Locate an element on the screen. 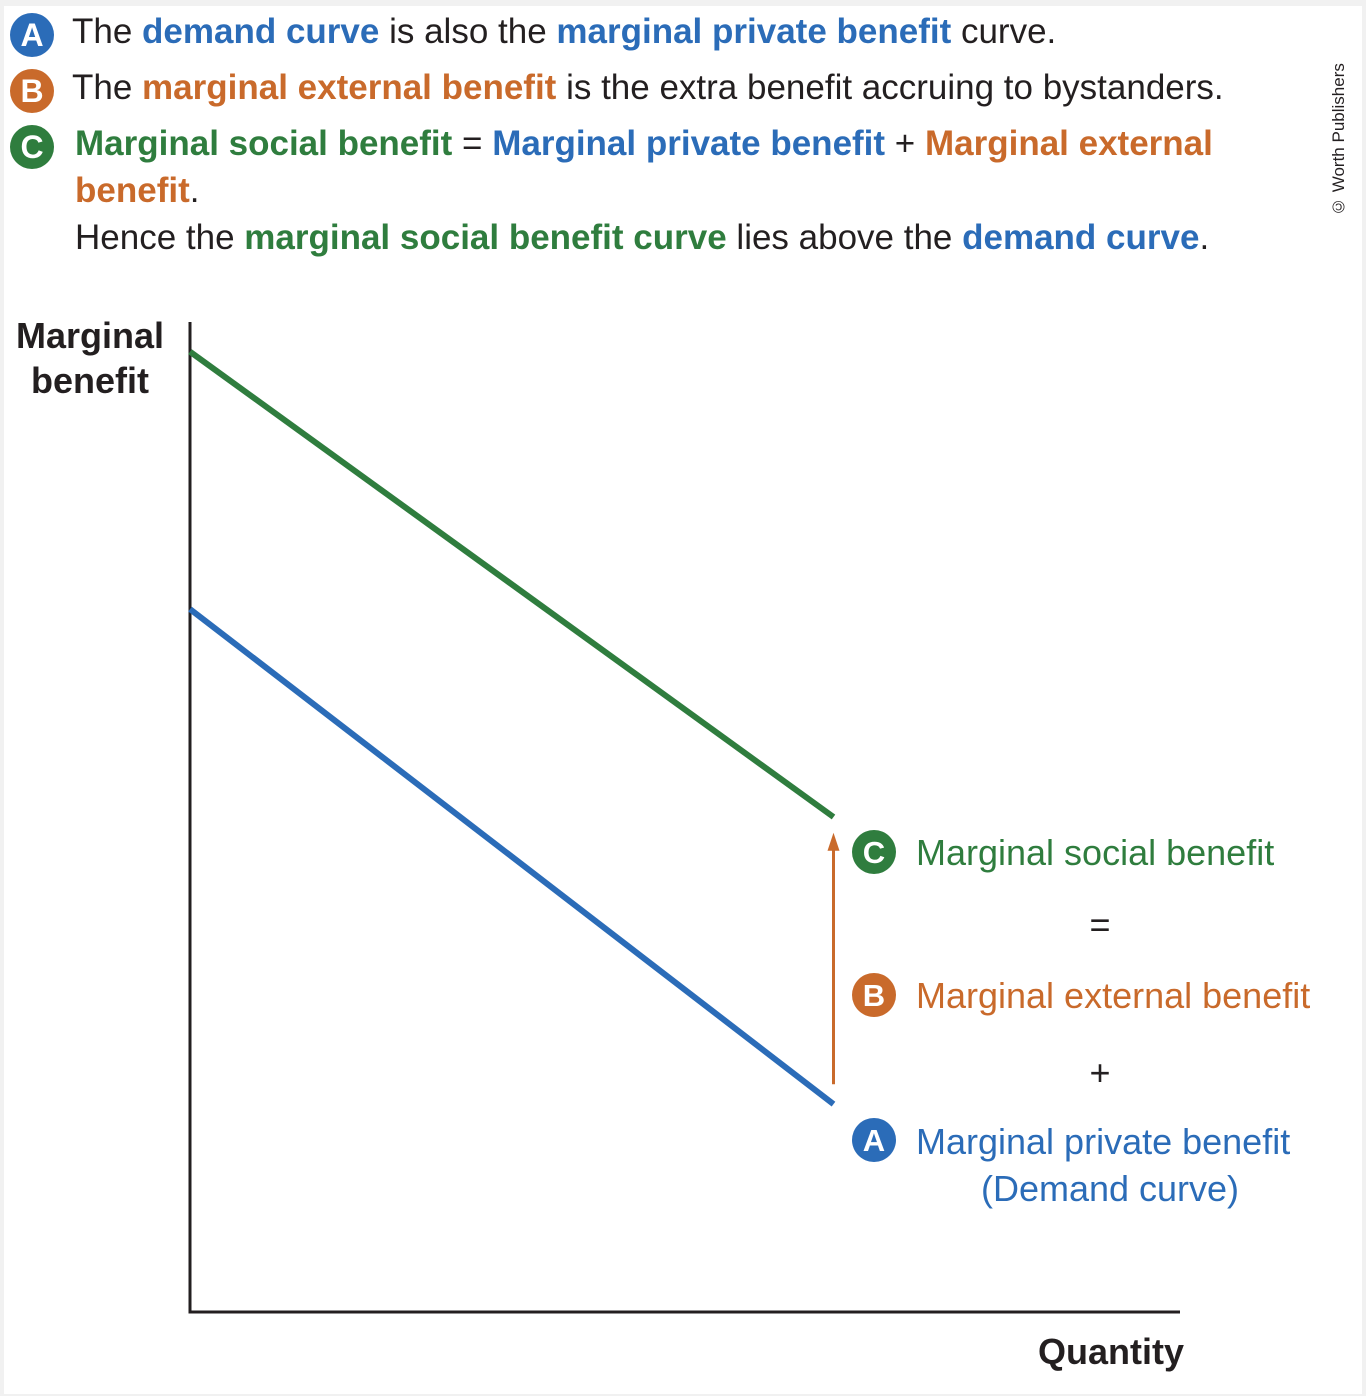 The width and height of the screenshot is (1366, 1396). note-segment: marginal private benefit is located at coordinates (754, 31).